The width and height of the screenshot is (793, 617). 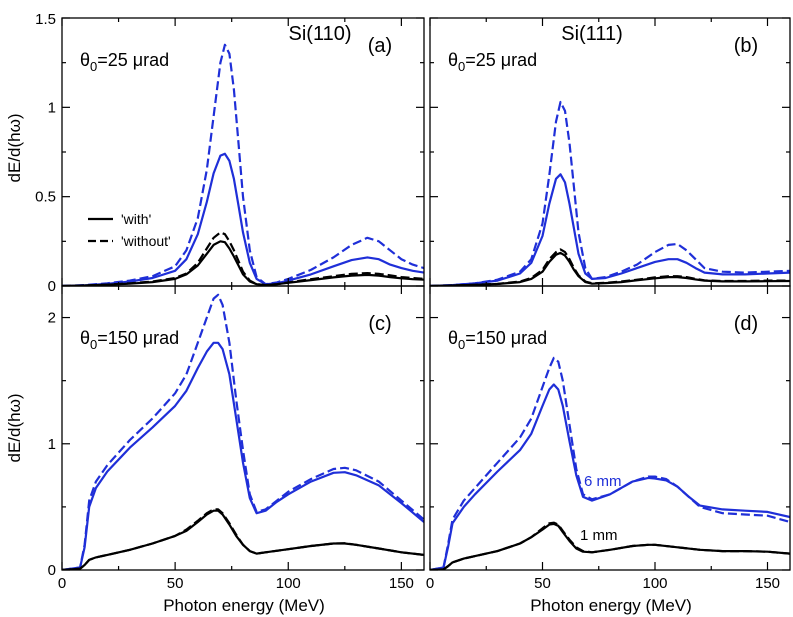 I want to click on series-line-b-6-mm-with, so click(x=610, y=229).